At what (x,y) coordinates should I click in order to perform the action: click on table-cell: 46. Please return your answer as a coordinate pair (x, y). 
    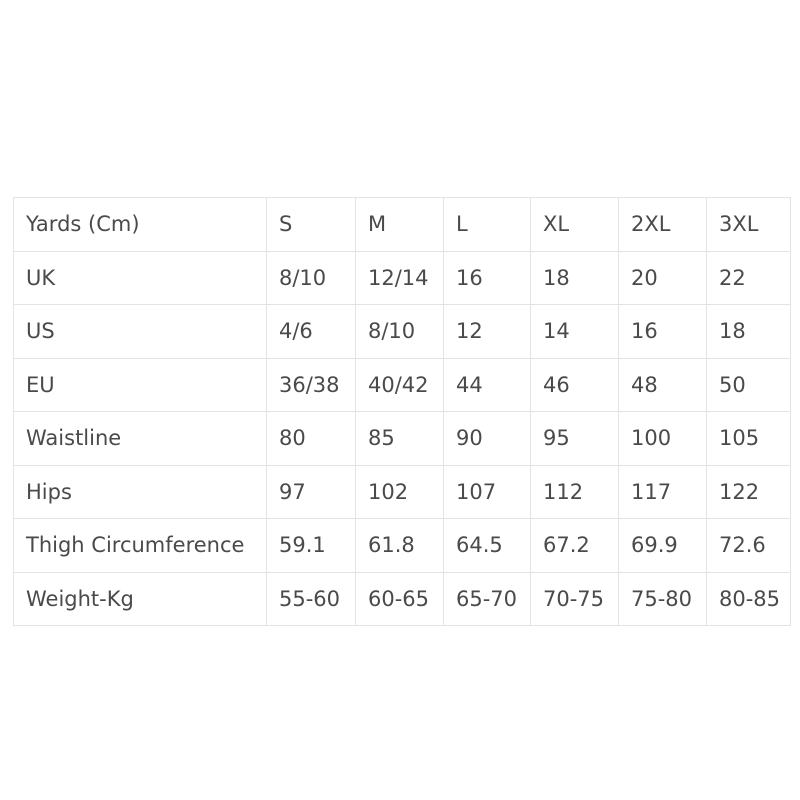
    Looking at the image, I should click on (574, 384).